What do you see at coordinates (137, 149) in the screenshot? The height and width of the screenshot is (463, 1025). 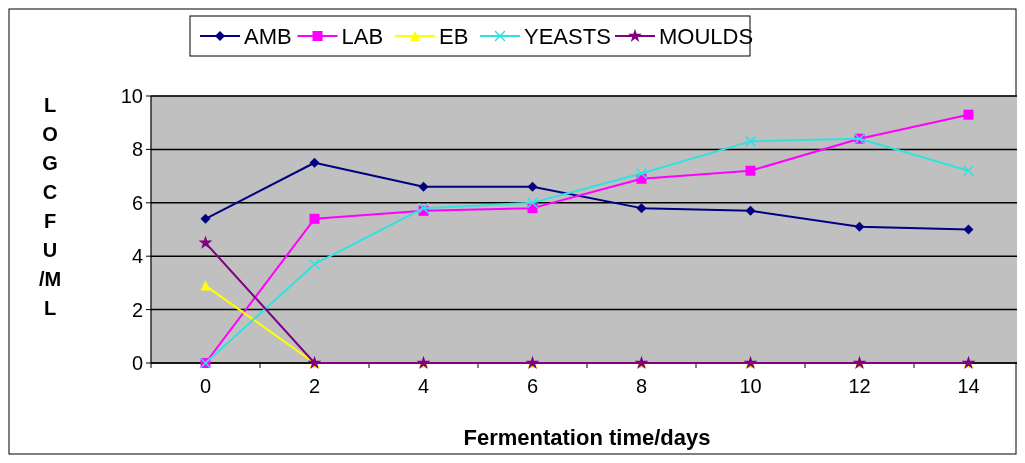 I see `y-tick-label: 8` at bounding box center [137, 149].